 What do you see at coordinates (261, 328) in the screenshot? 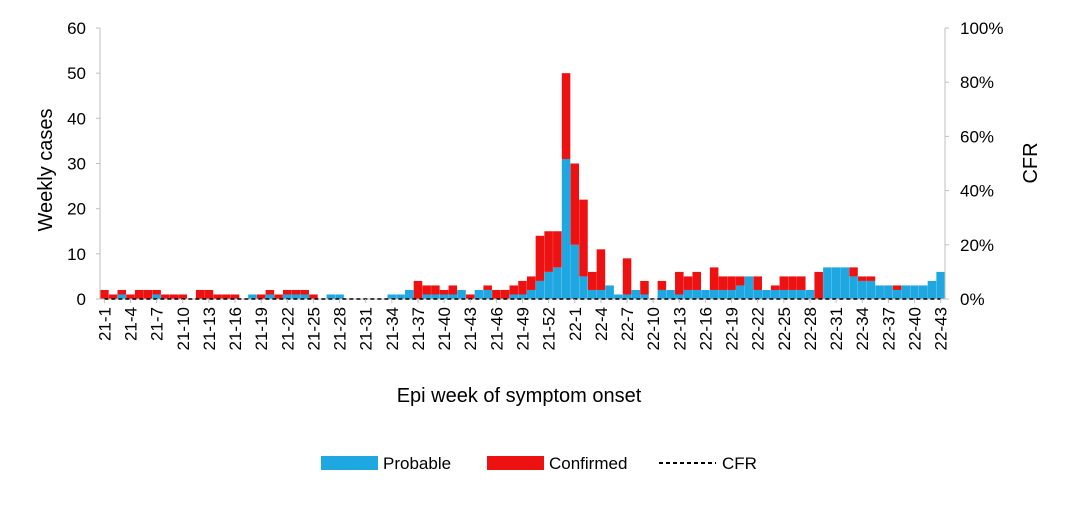
I see `x-tick-label: 21-19` at bounding box center [261, 328].